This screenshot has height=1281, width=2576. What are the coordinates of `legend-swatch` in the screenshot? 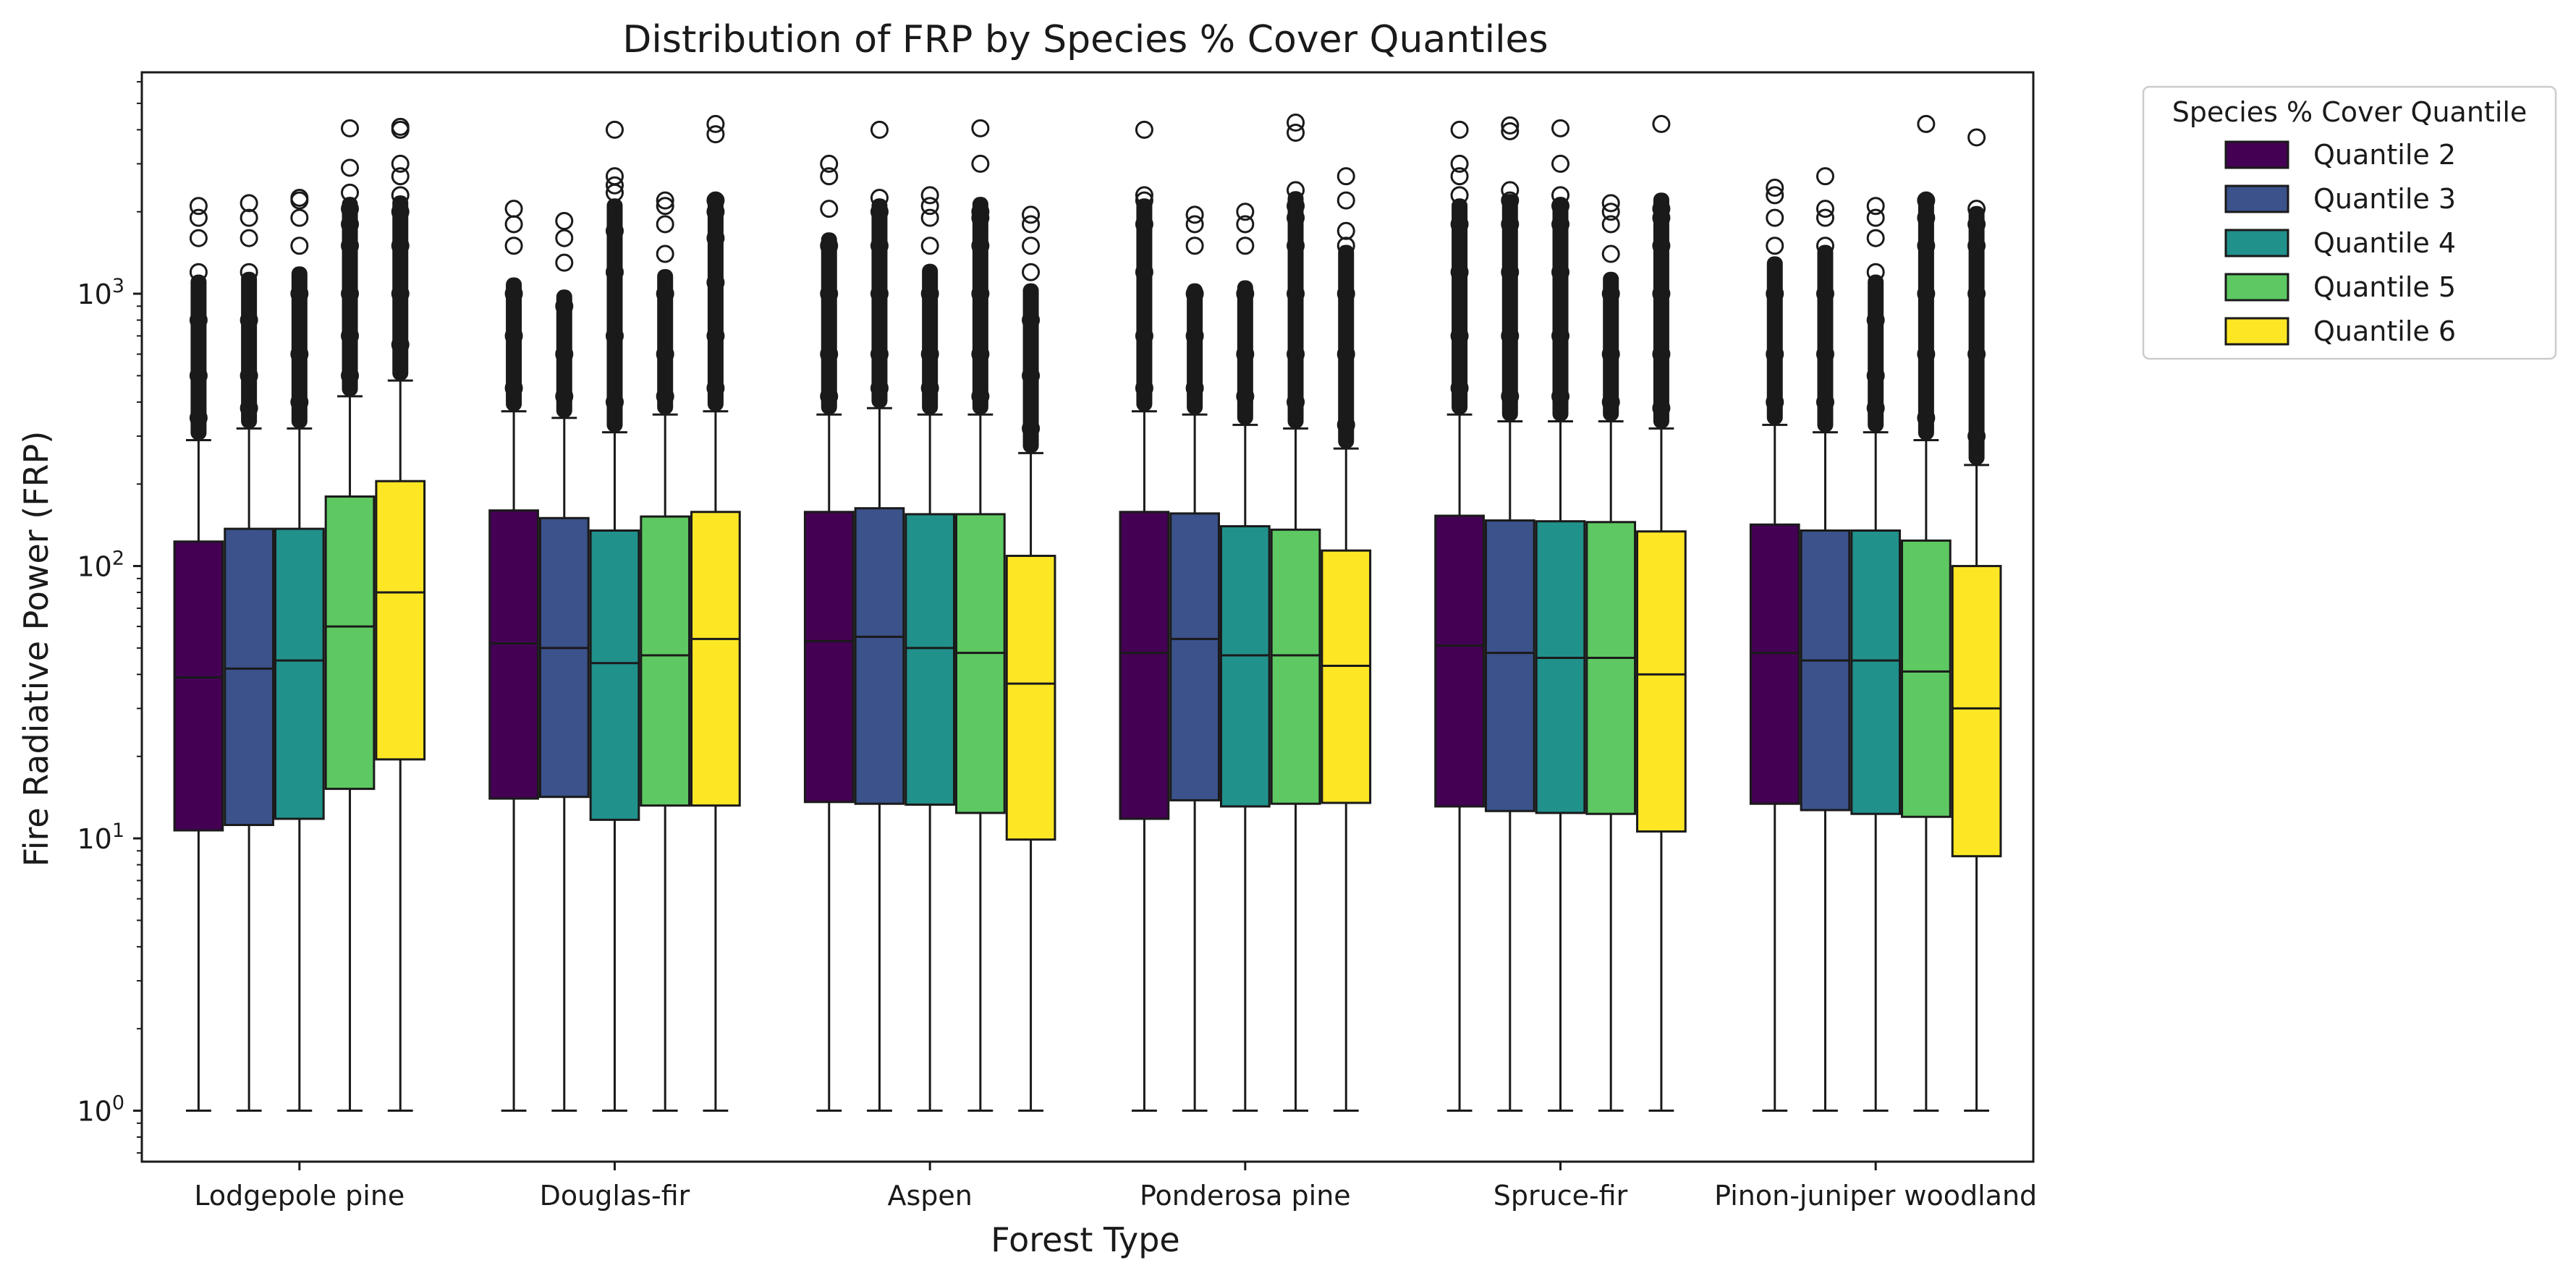 It's located at (2256, 154).